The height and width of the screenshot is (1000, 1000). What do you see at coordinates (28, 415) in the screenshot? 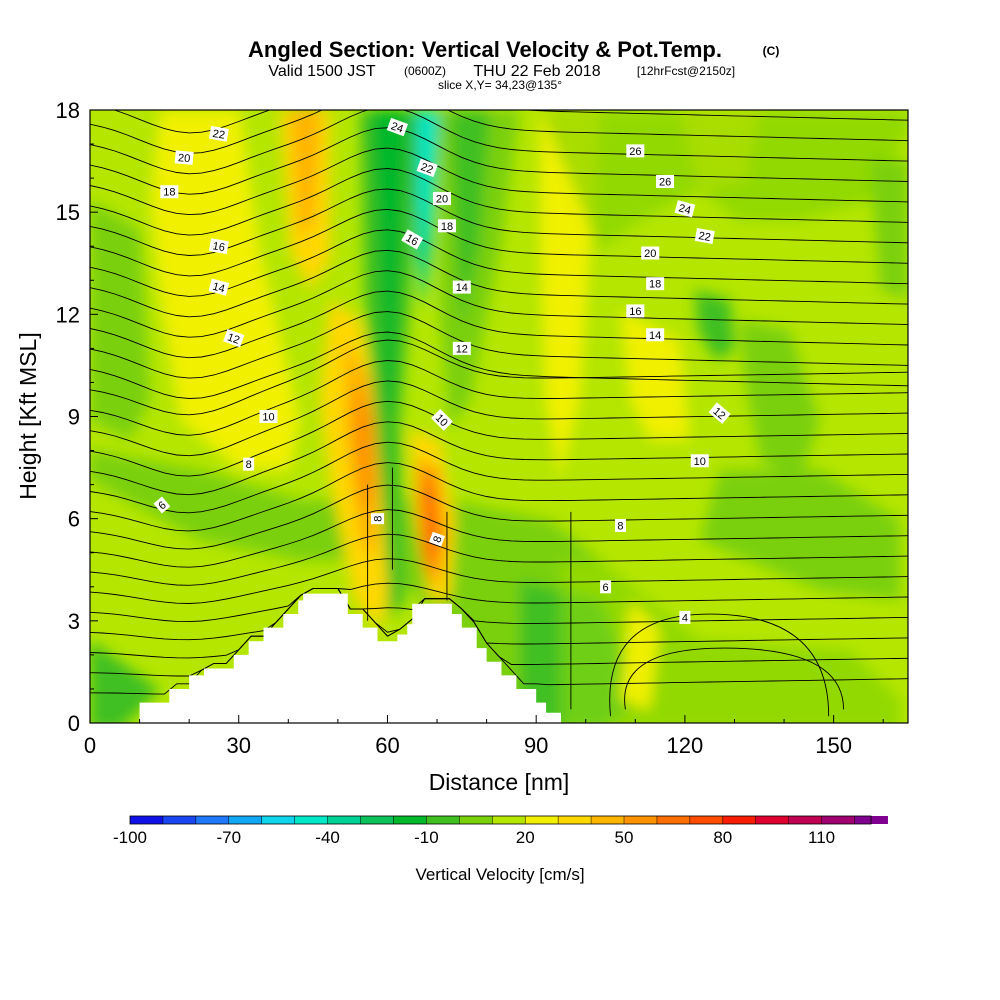
I see `y-axis-label: Height [Kft MSL]` at bounding box center [28, 415].